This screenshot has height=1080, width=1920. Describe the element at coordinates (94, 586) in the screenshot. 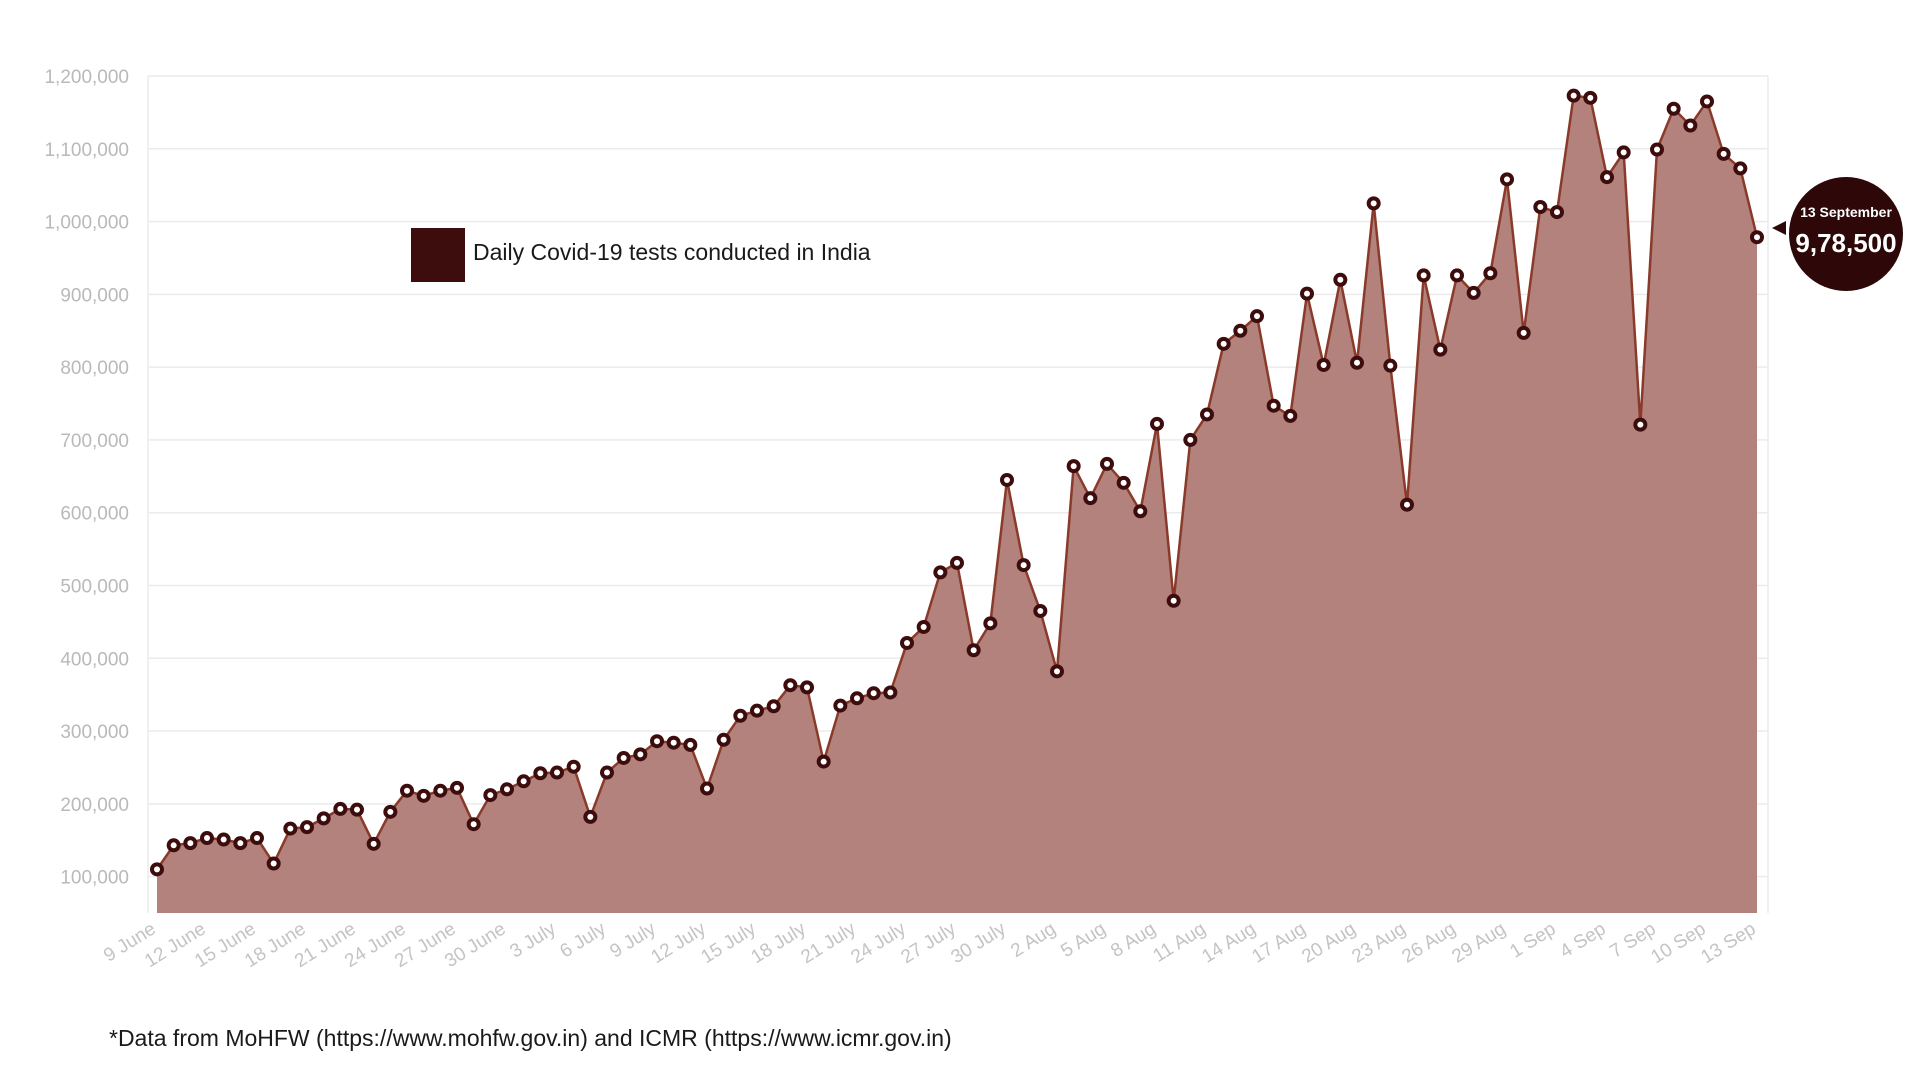

I see `y-tick-label: 500,000` at that location.